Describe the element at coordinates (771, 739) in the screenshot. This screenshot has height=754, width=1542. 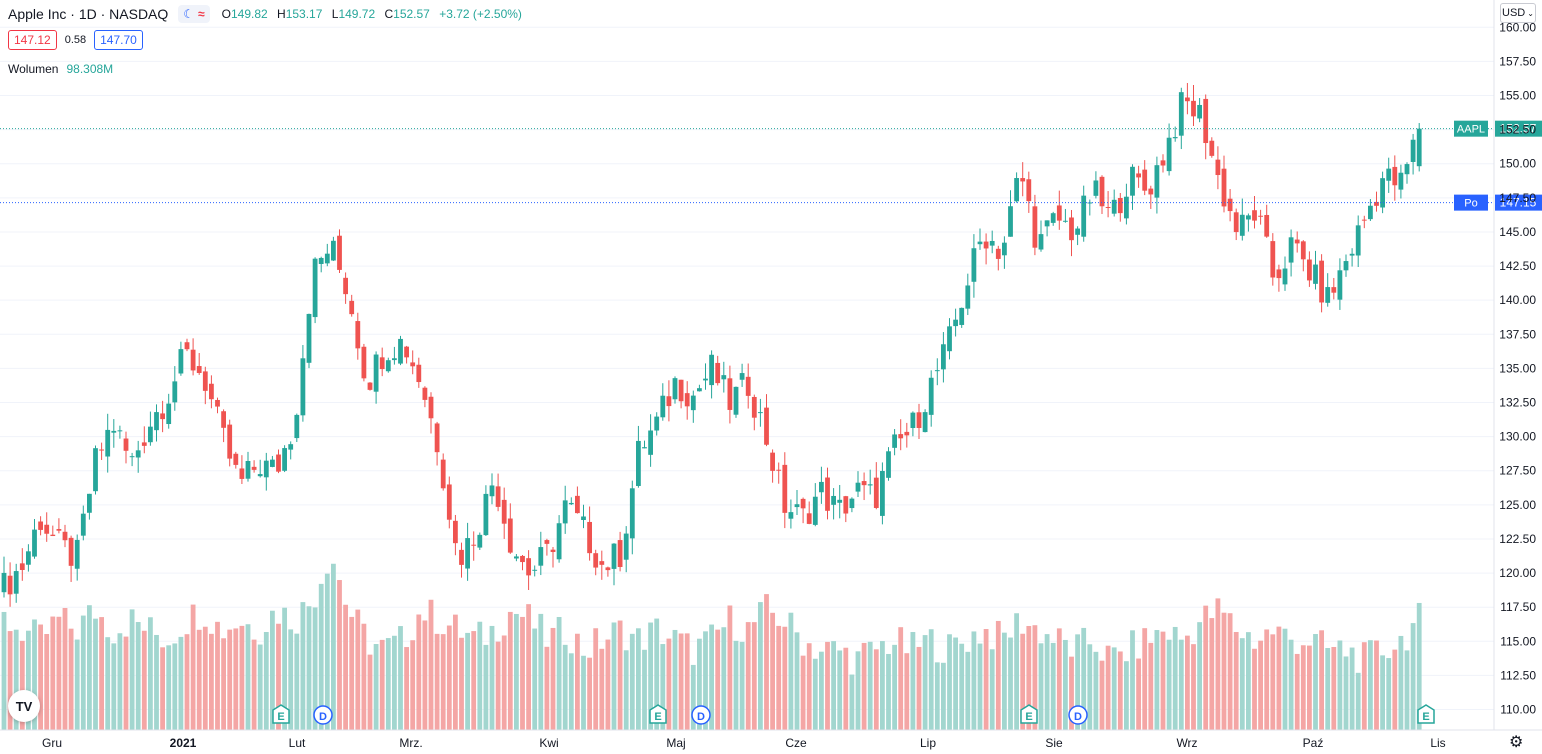
I see `time-axis: Gru 2021 Lut Mrz. Kwi Maj Cze Lip Sie Wrz Paź Lis` at that location.